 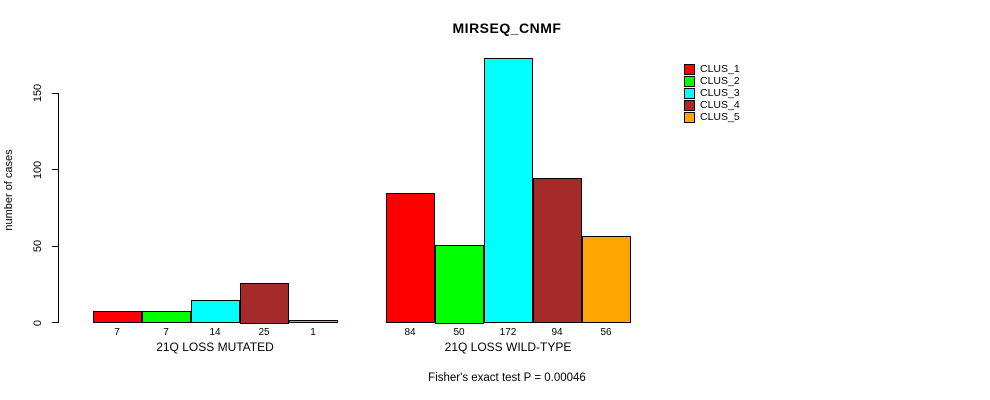 What do you see at coordinates (507, 28) in the screenshot?
I see `chart-title: MIRSEQ_CNMF` at bounding box center [507, 28].